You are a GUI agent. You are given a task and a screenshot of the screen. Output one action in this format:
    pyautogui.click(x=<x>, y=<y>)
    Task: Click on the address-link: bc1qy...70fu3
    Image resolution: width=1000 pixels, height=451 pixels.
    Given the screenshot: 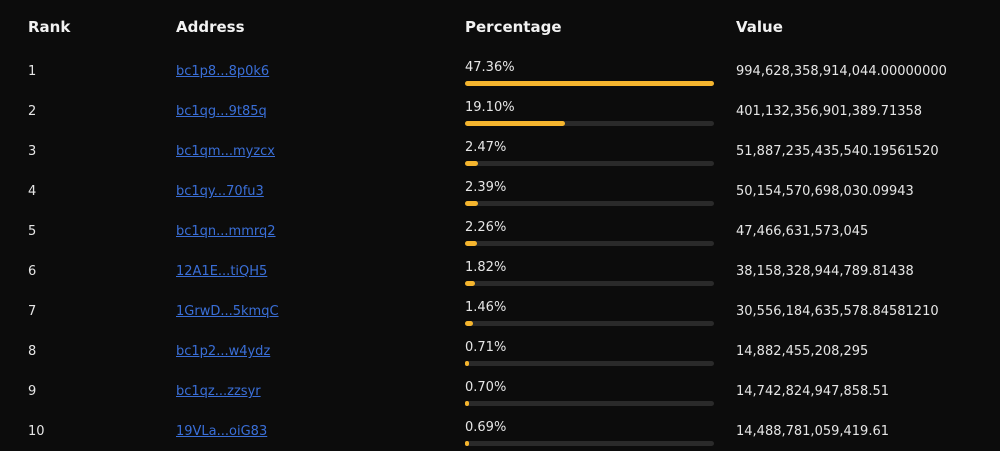 What is the action you would take?
    pyautogui.click(x=220, y=191)
    